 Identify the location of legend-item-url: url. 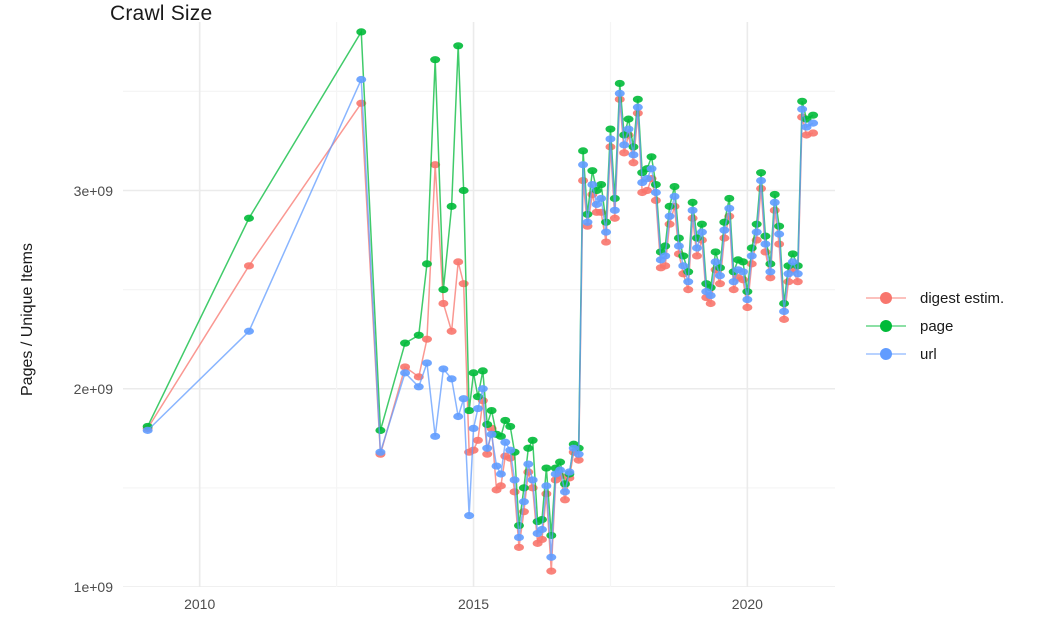
(959, 354).